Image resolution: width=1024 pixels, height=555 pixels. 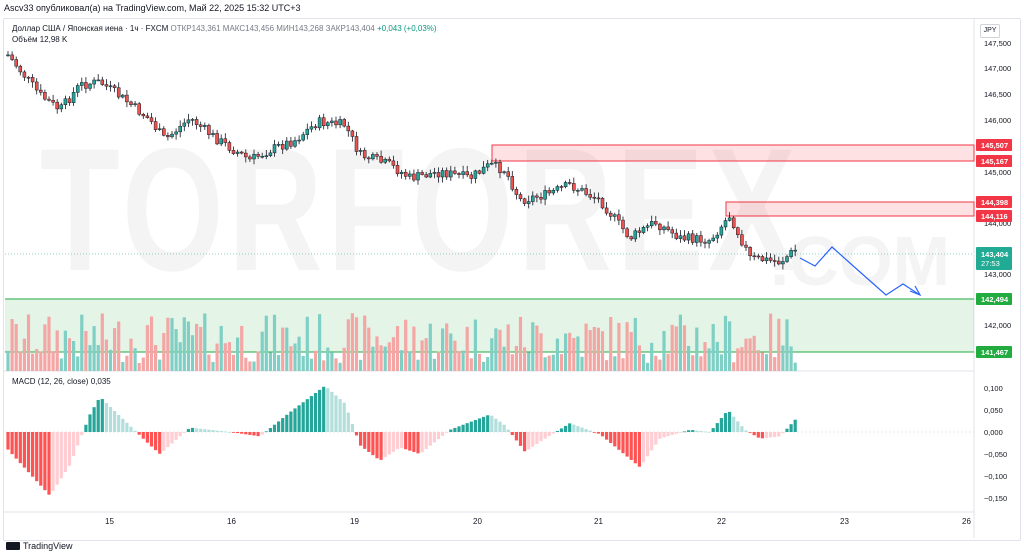 I want to click on macd-tick-label: 0,100, so click(x=993, y=388).